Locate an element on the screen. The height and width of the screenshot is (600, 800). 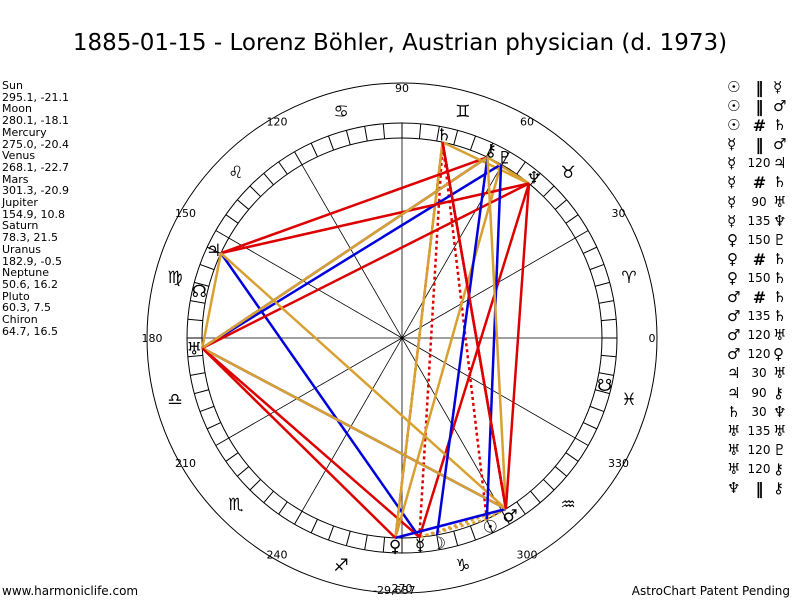
aspect-row: ☿ 90 ♅ is located at coordinates (763, 202).